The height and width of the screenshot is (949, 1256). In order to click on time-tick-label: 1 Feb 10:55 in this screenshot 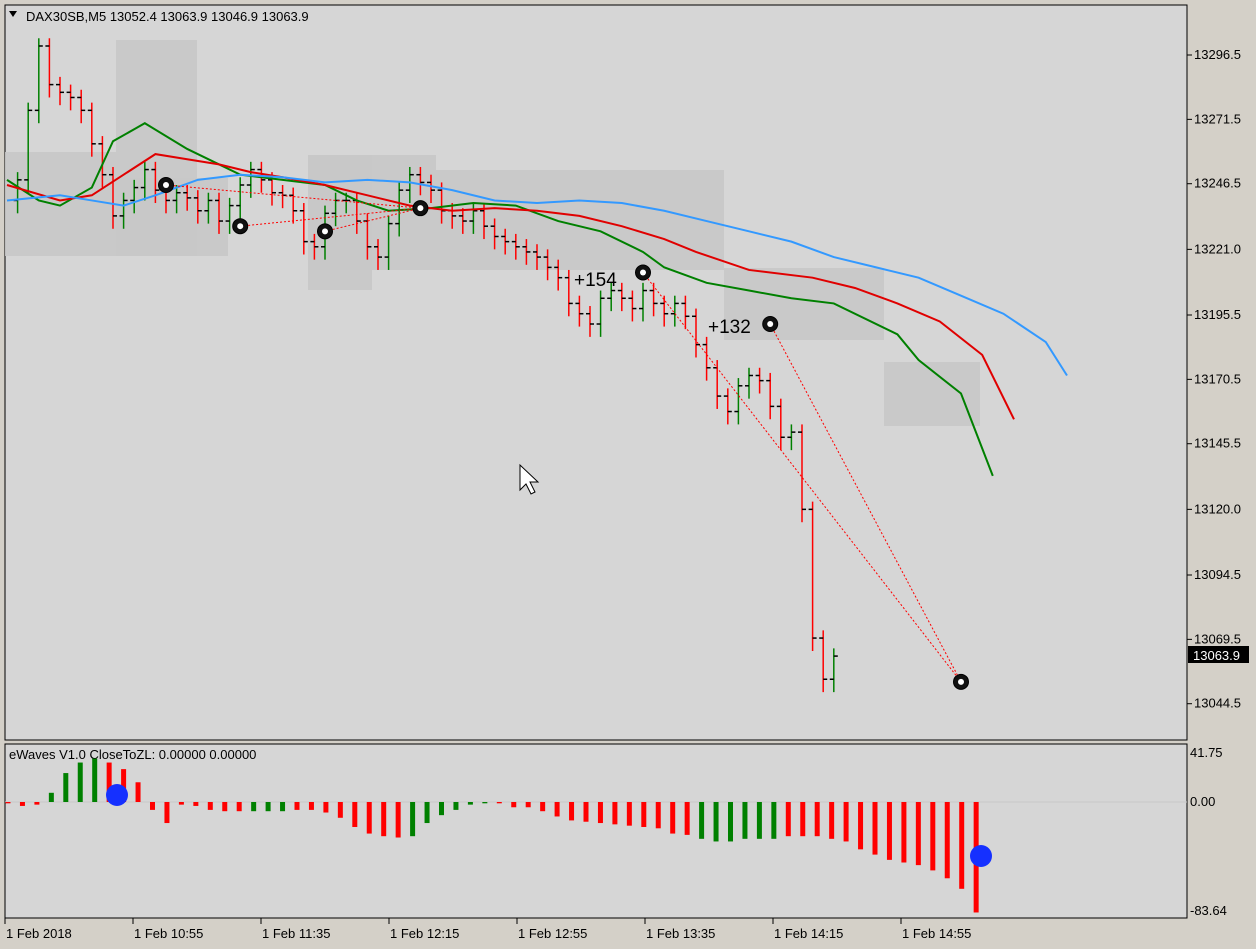, I will do `click(168, 933)`.